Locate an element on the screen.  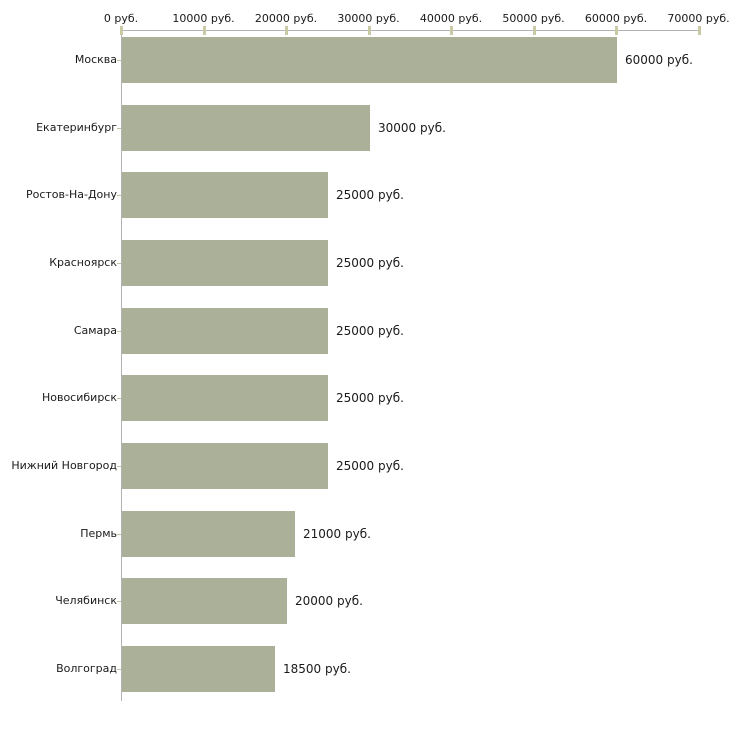
value-label: 60000 руб. is located at coordinates (659, 60).